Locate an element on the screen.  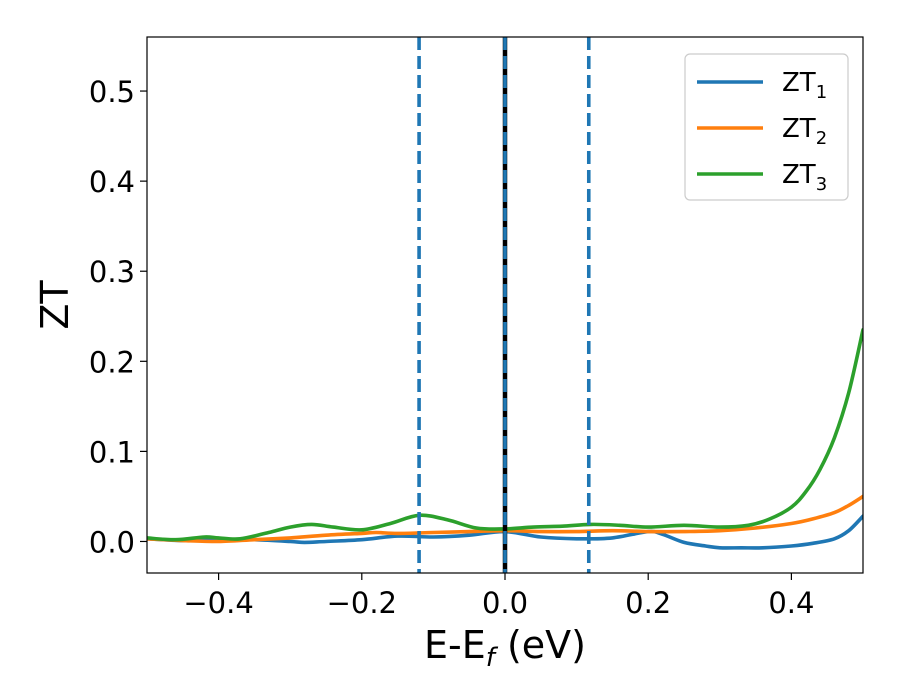
x-axis-ticks: −0.4 −0.2 0.0 0.2 0.4 is located at coordinates (498, 596).